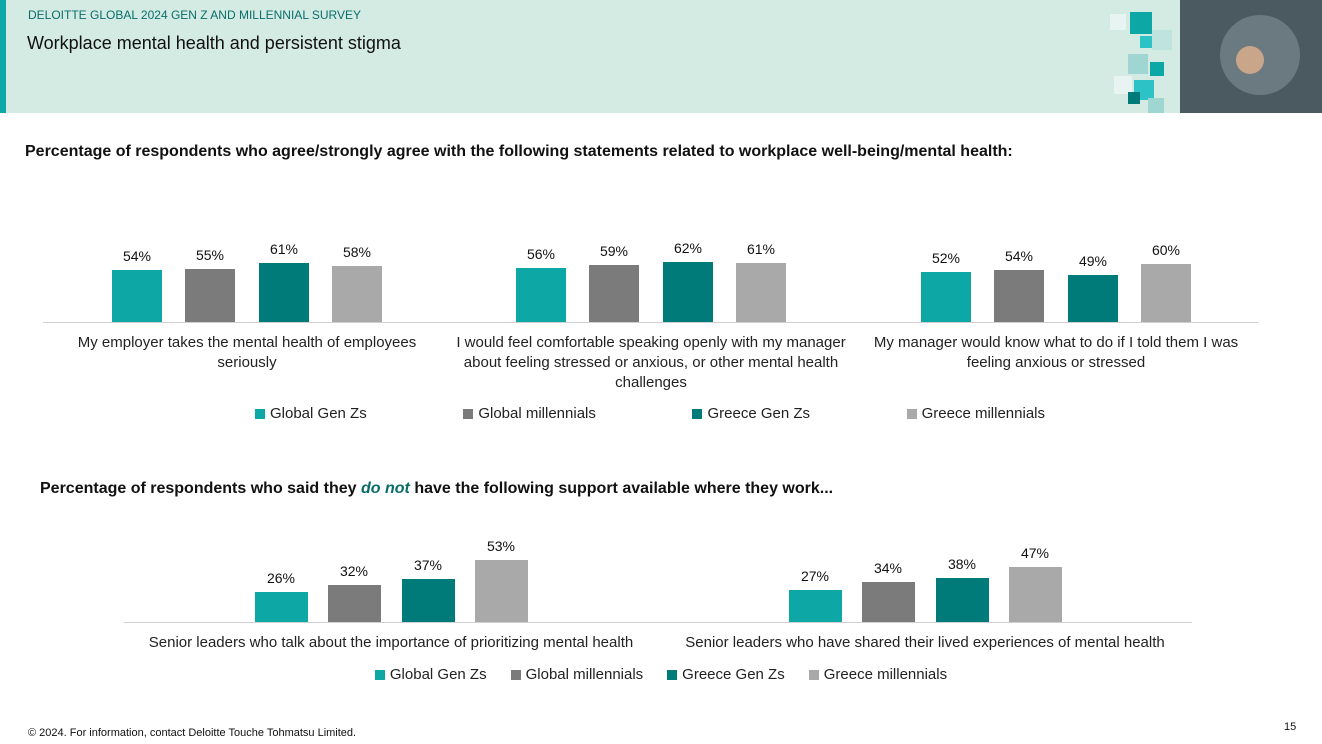 The width and height of the screenshot is (1322, 744). I want to click on chart-title-emphasis: do not, so click(385, 488).